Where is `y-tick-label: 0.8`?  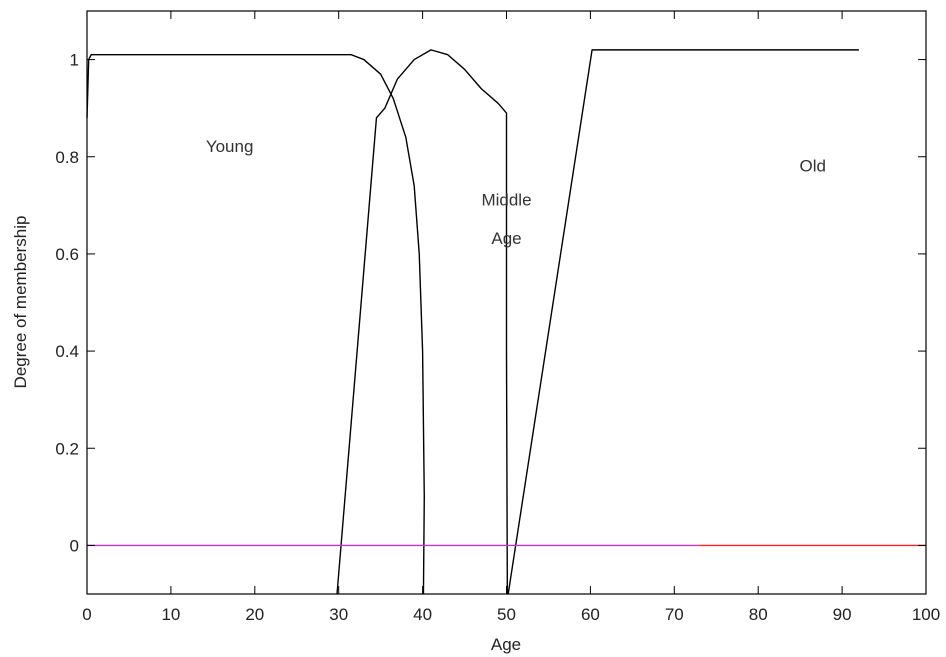 y-tick-label: 0.8 is located at coordinates (67, 157).